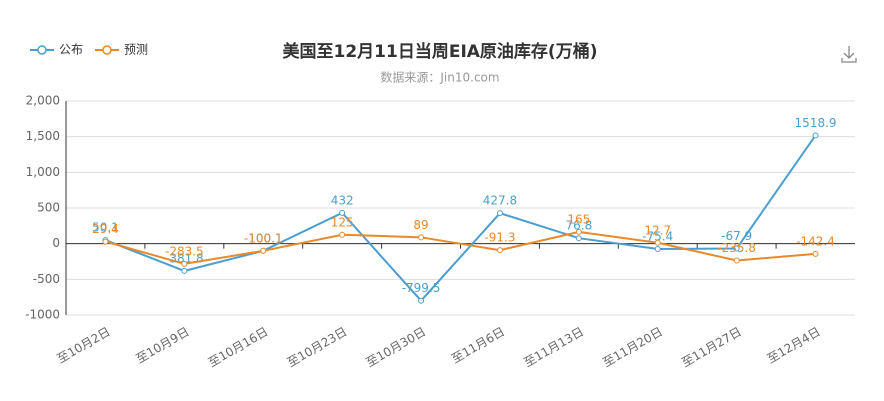 The image size is (884, 401). I want to click on data-label: 125, so click(342, 222).